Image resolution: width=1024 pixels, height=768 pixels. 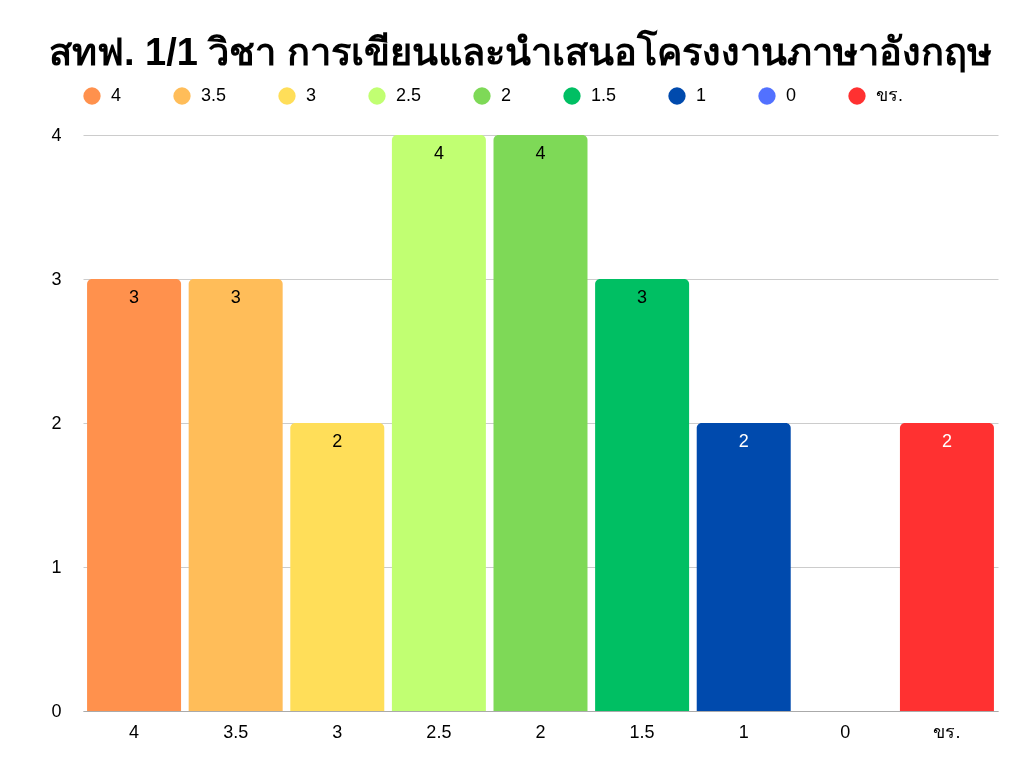 I want to click on legend-label: 1, so click(x=701, y=95).